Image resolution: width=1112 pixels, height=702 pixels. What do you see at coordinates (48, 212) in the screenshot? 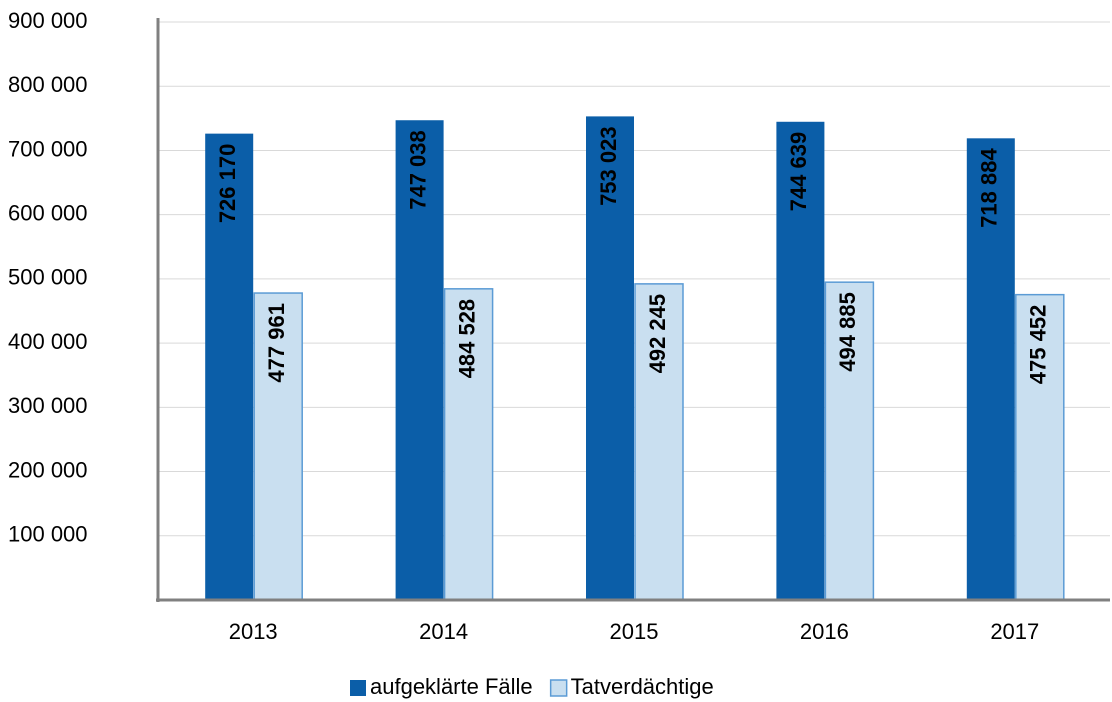
I see `y-tick-label: 600 000` at bounding box center [48, 212].